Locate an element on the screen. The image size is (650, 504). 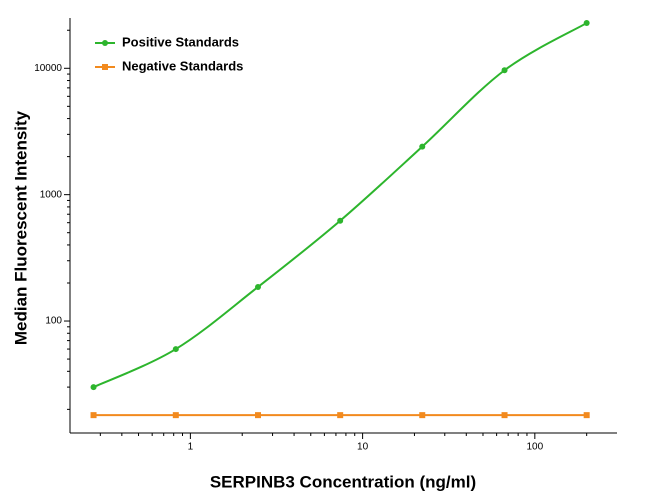
y-tick-label: 1000 is located at coordinates (51, 194).